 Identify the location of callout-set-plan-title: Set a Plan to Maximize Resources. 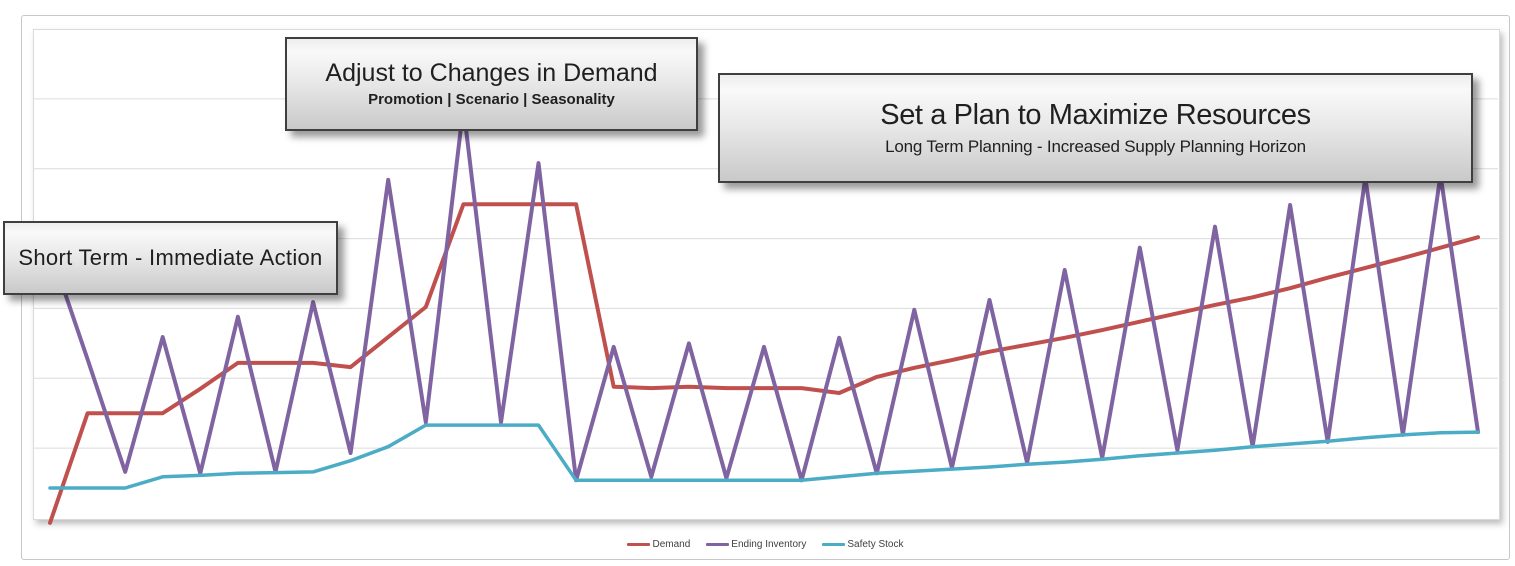
(1095, 114).